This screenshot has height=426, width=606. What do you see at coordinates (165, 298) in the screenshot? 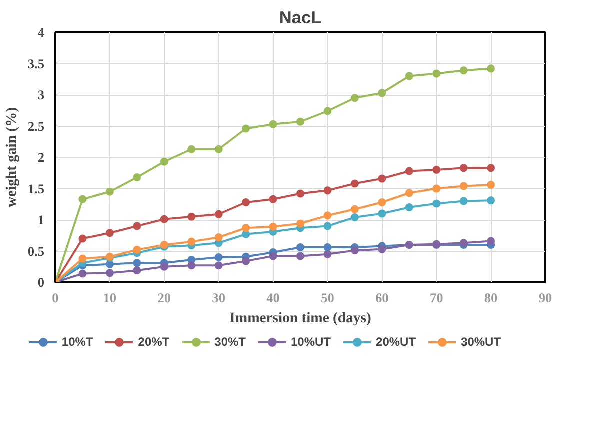
I see `x-tick-label: 20` at bounding box center [165, 298].